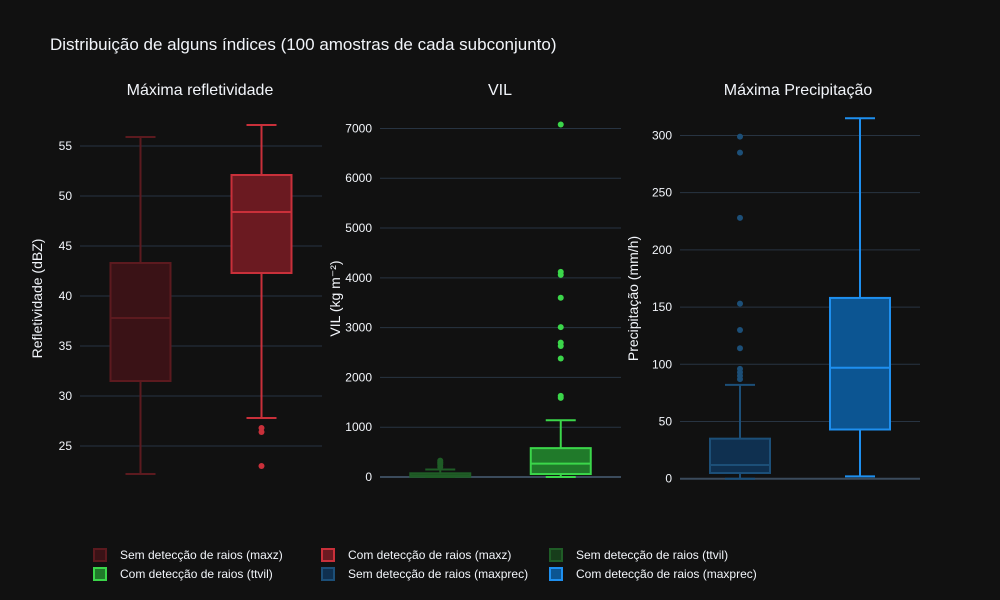  I want to click on legend-item: Sem detecção de raios (maxz), so click(188, 555).